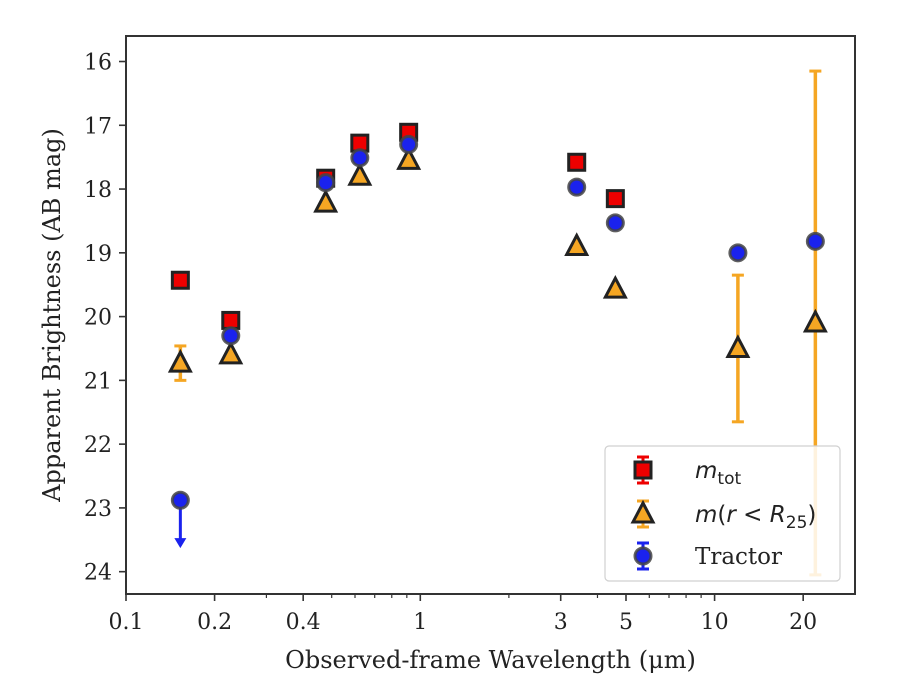 The height and width of the screenshot is (700, 900). What do you see at coordinates (214, 622) in the screenshot?
I see `x-tick-label: 0.2` at bounding box center [214, 622].